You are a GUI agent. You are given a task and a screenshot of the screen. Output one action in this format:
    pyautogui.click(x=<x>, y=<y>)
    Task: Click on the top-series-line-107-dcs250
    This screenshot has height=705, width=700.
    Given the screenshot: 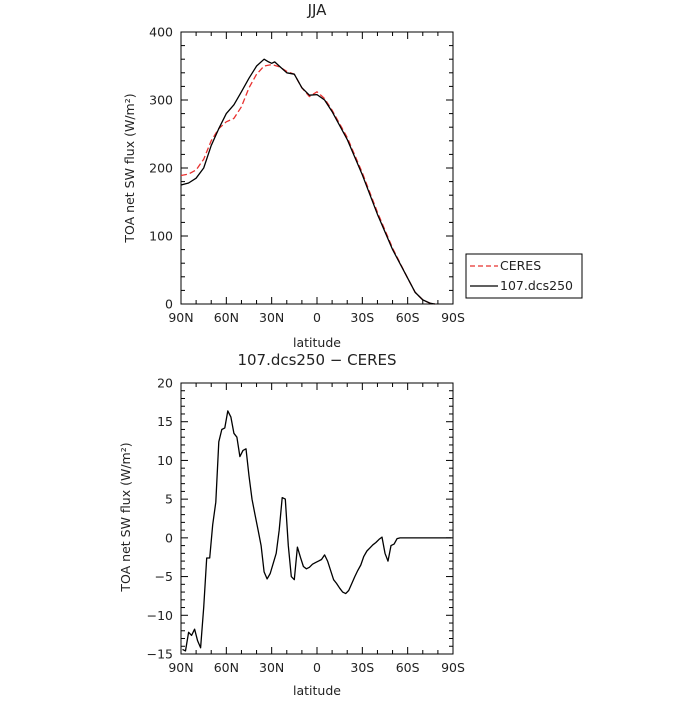 What is the action you would take?
    pyautogui.click(x=307, y=181)
    